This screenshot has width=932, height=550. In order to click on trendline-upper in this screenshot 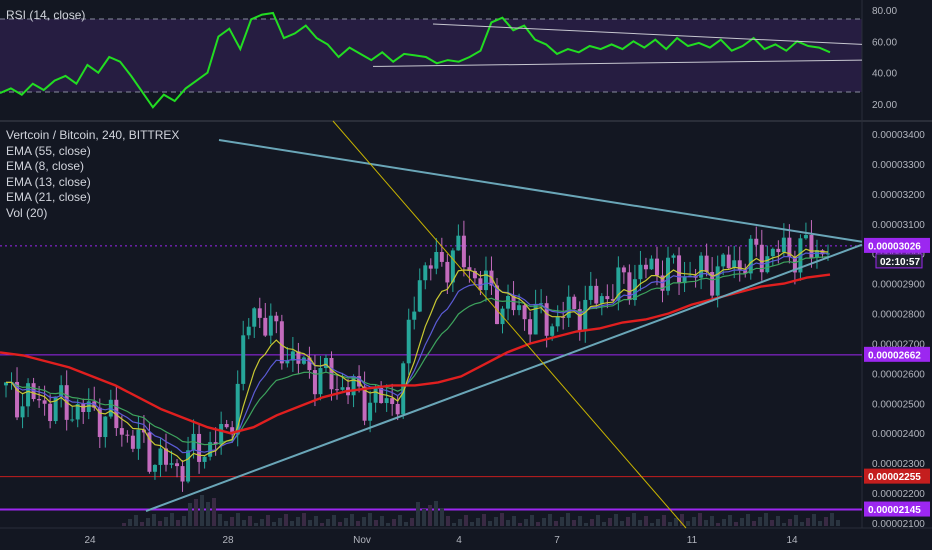, I will do `click(540, 190)`.